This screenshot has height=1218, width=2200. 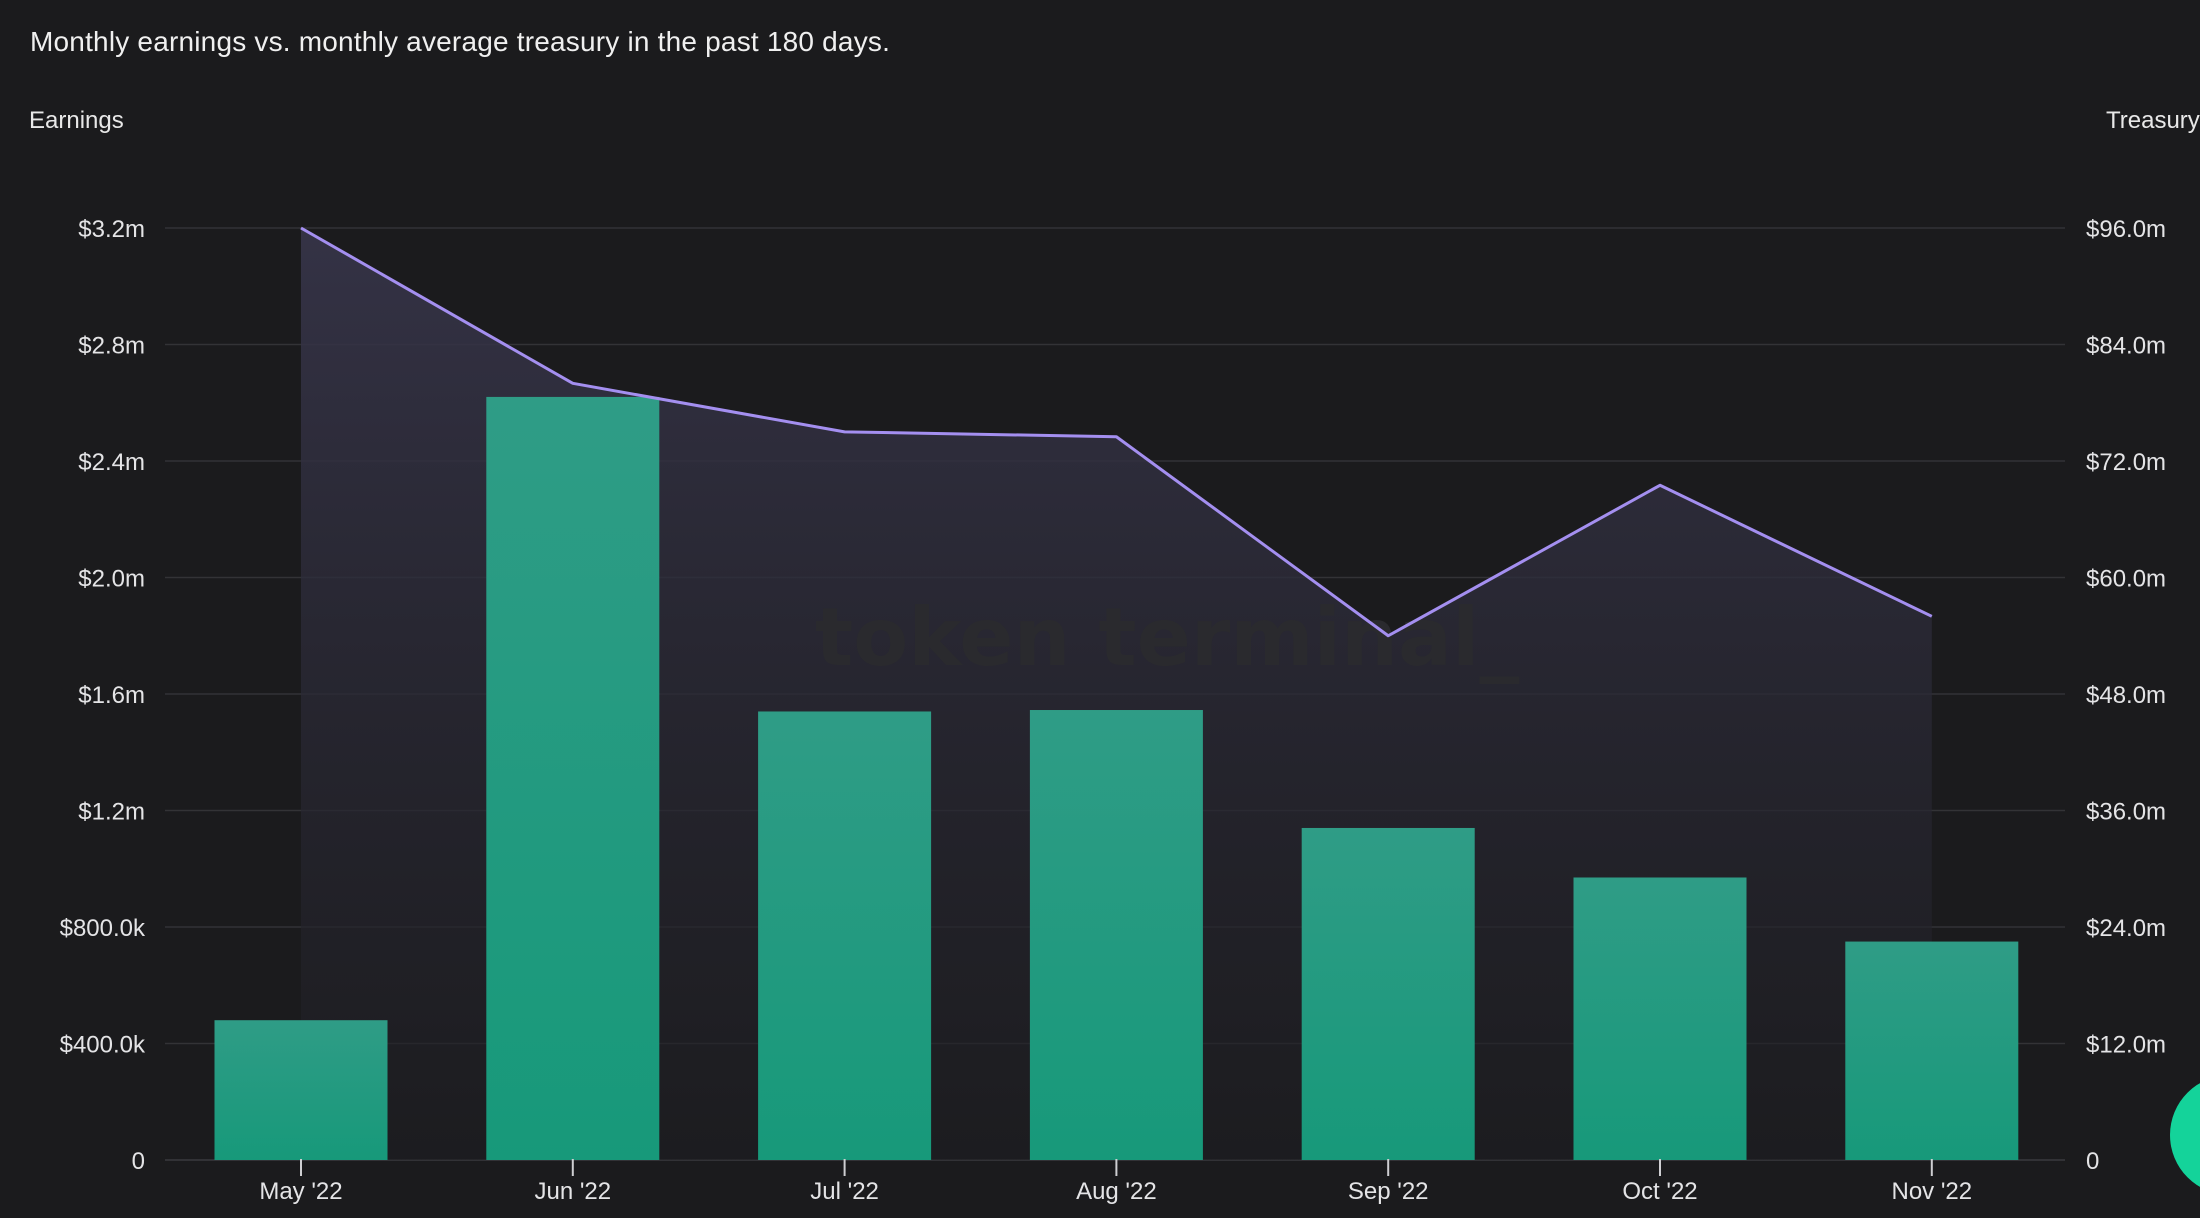 I want to click on right-tick-label: $72.0m, so click(x=2126, y=462).